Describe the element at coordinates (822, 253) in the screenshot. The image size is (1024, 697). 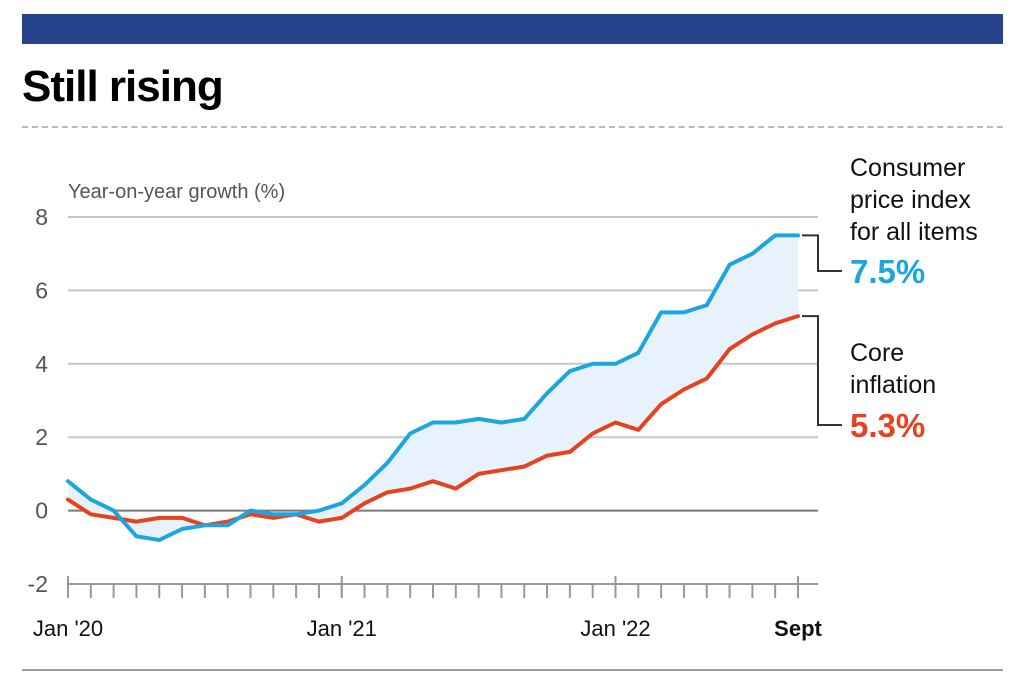
I see `cpi-leader-line` at that location.